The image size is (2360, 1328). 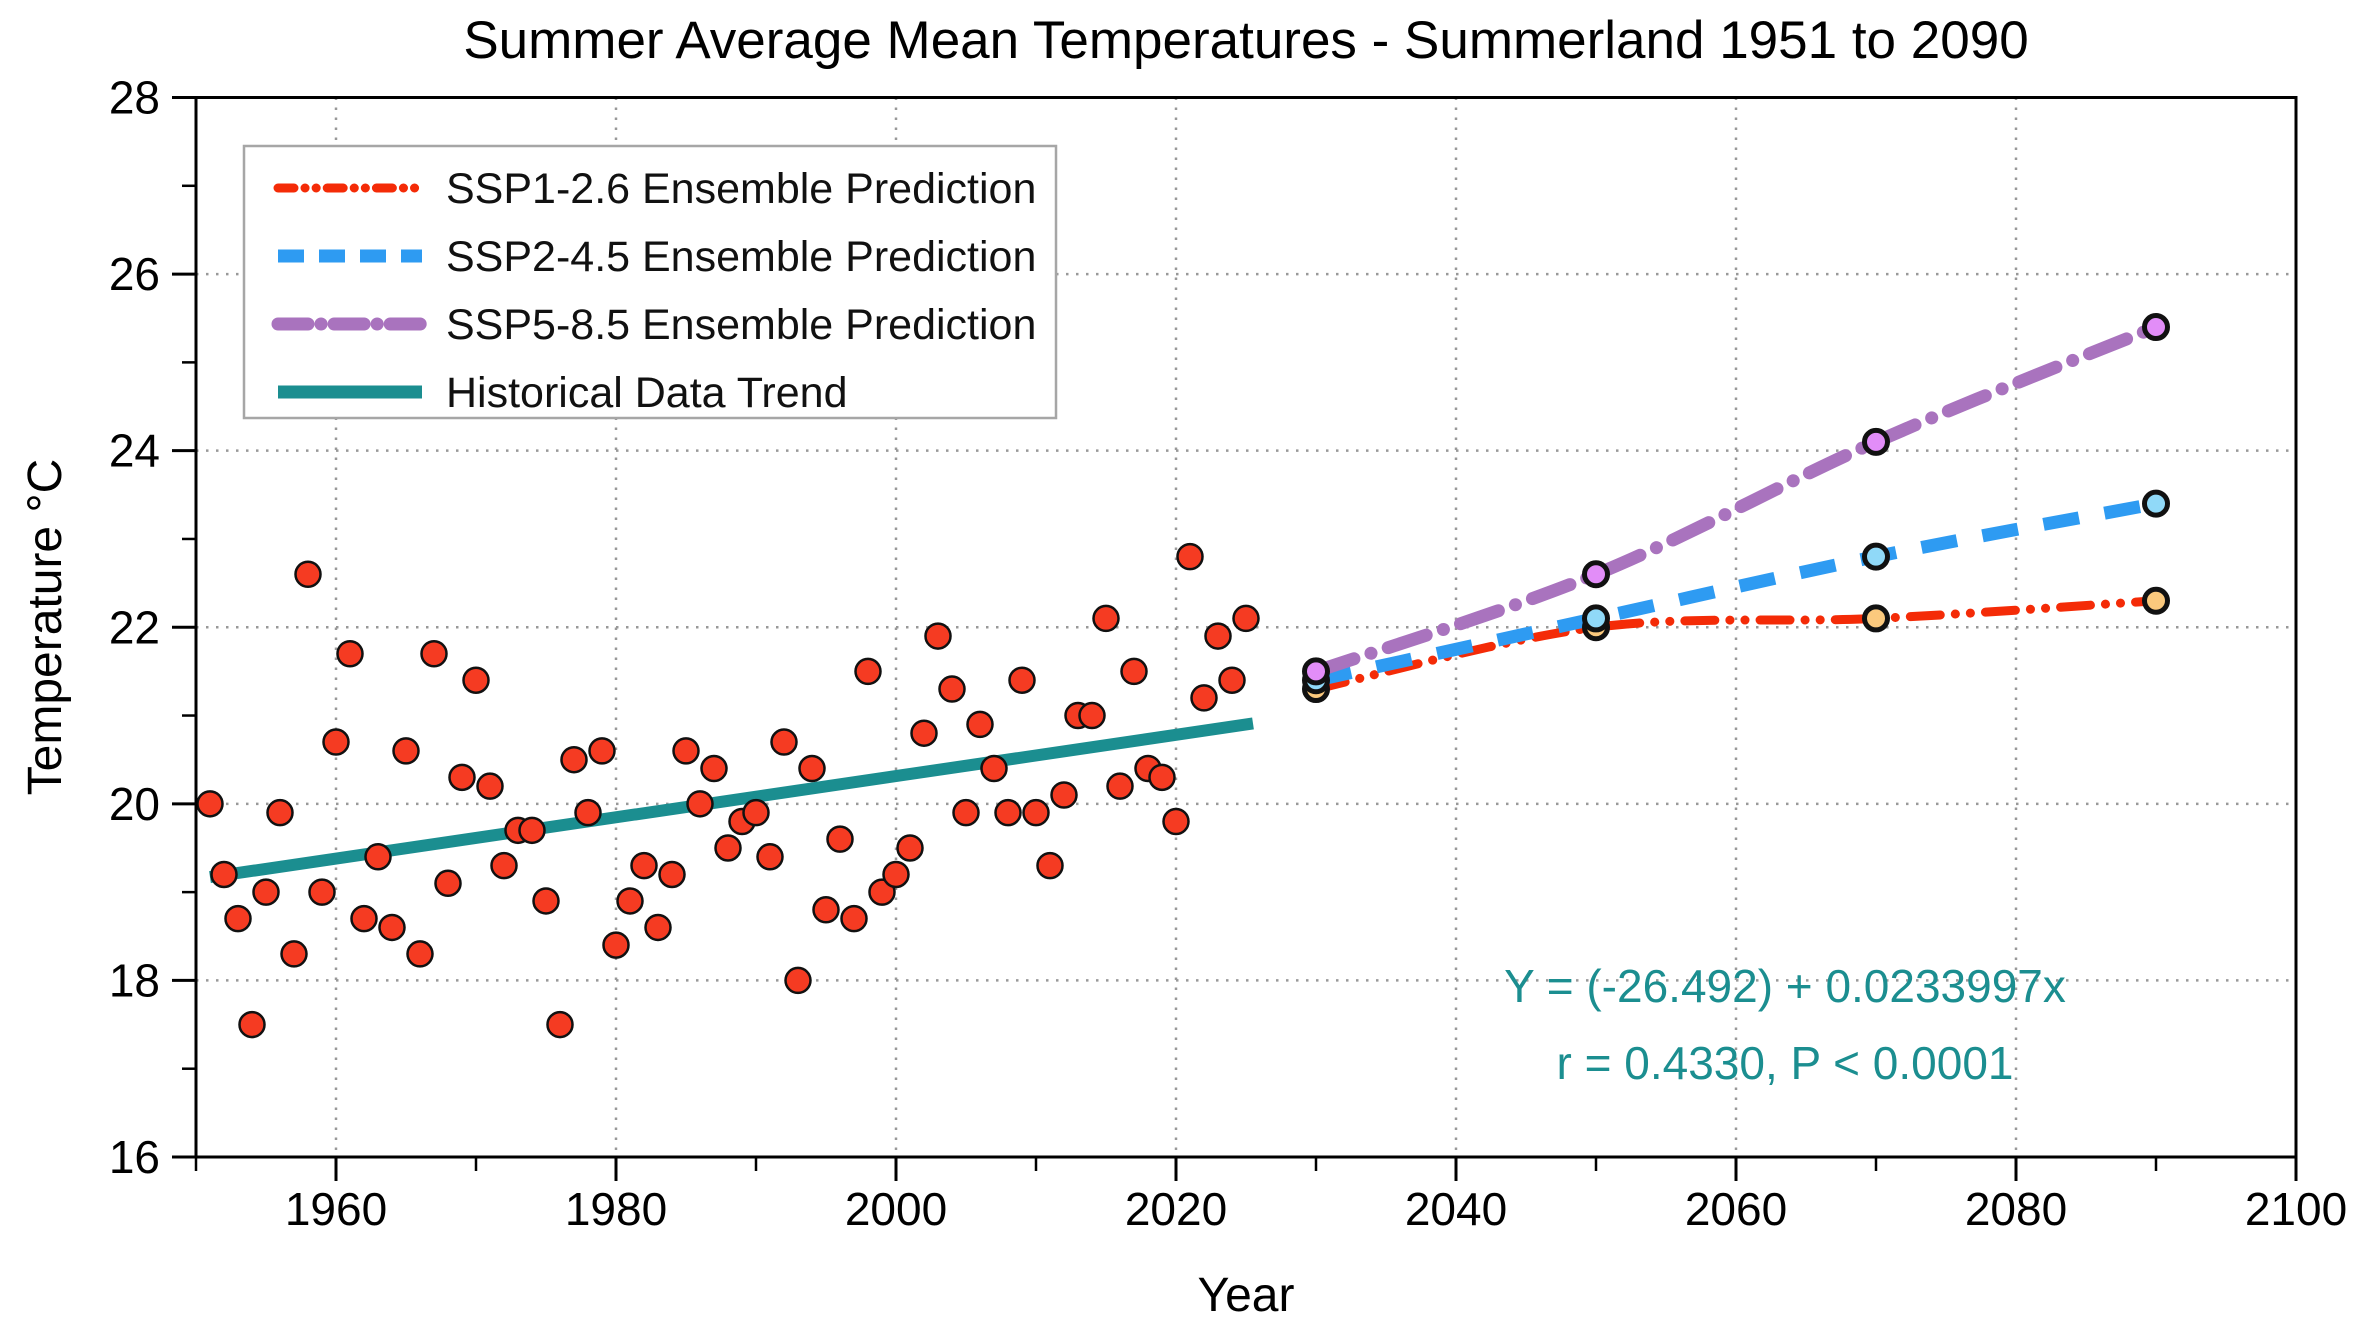 I want to click on legend-label: SSP2-4.5 Ensemble Prediction, so click(x=741, y=257).